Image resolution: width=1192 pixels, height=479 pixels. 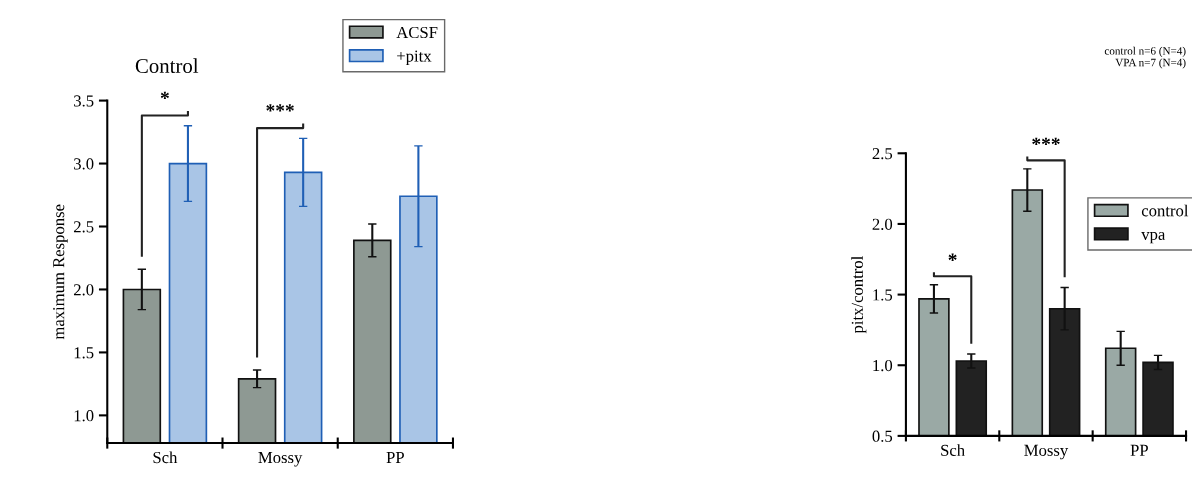 I want to click on annotation: *, so click(x=952, y=257).